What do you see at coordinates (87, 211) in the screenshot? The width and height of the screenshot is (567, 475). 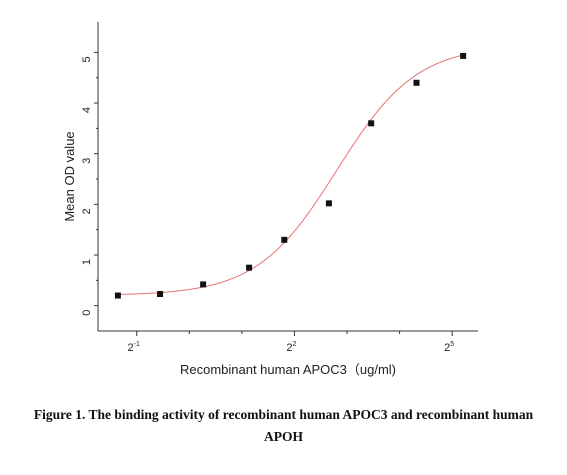 I see `y-tick-label-2: 2` at bounding box center [87, 211].